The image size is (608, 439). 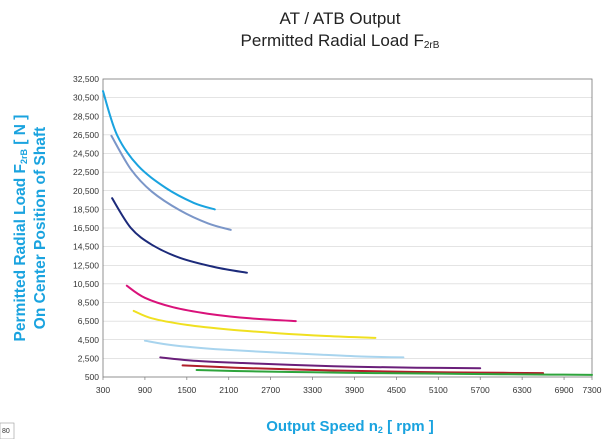 What do you see at coordinates (89, 321) in the screenshot?
I see `y-tick-label: 6,500` at bounding box center [89, 321].